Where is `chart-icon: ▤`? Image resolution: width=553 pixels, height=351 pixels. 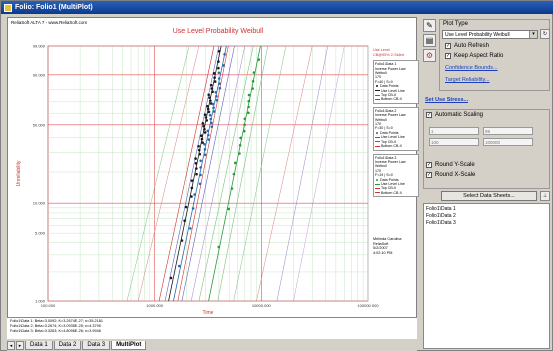 chart-icon: ▤ is located at coordinates (429, 40).